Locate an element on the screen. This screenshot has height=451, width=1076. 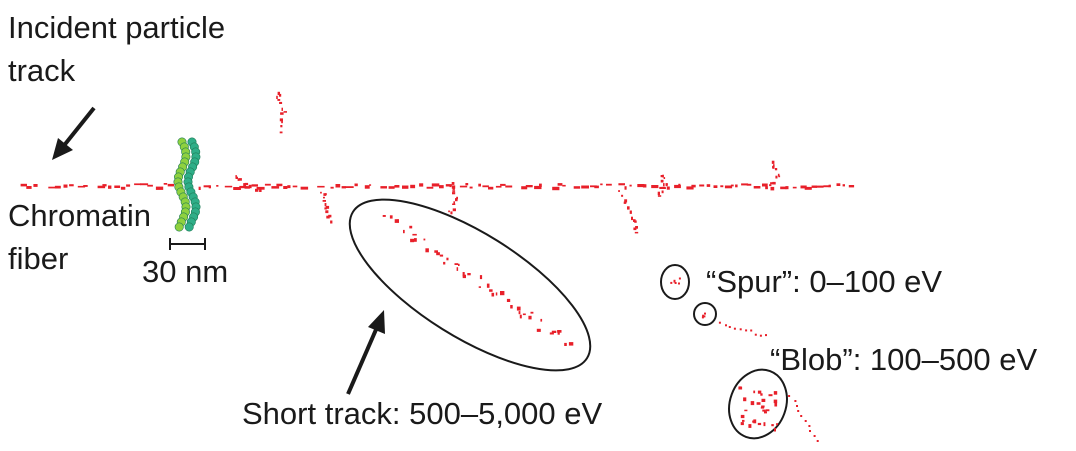
short-track-ellipse is located at coordinates (470, 285).